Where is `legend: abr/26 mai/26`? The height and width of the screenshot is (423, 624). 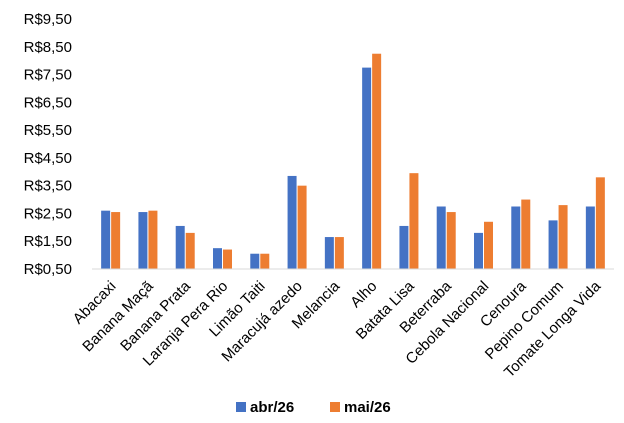
legend: abr/26 mai/26 is located at coordinates (313, 407).